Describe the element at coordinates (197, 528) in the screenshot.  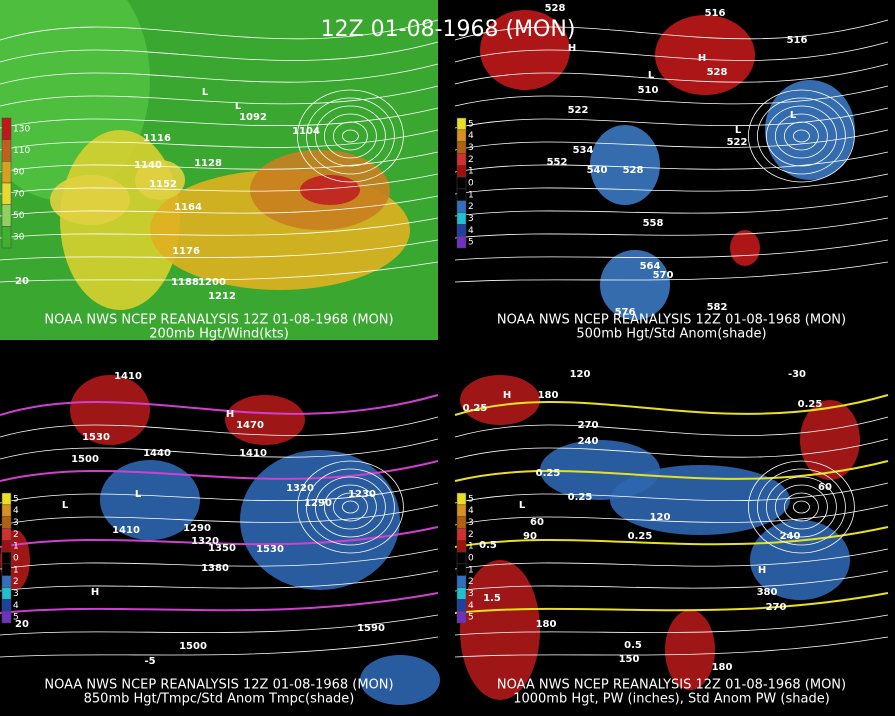
I see `contour-label: 1290` at that location.